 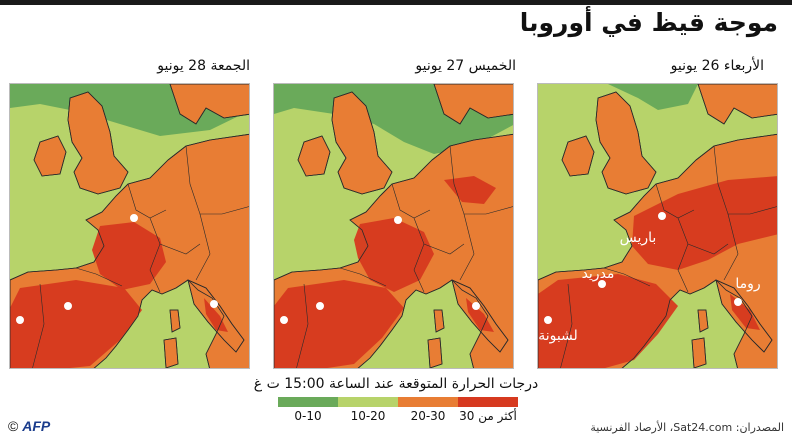 What do you see at coordinates (428, 416) in the screenshot?
I see `legend-label-20-30: 20-30` at bounding box center [428, 416].